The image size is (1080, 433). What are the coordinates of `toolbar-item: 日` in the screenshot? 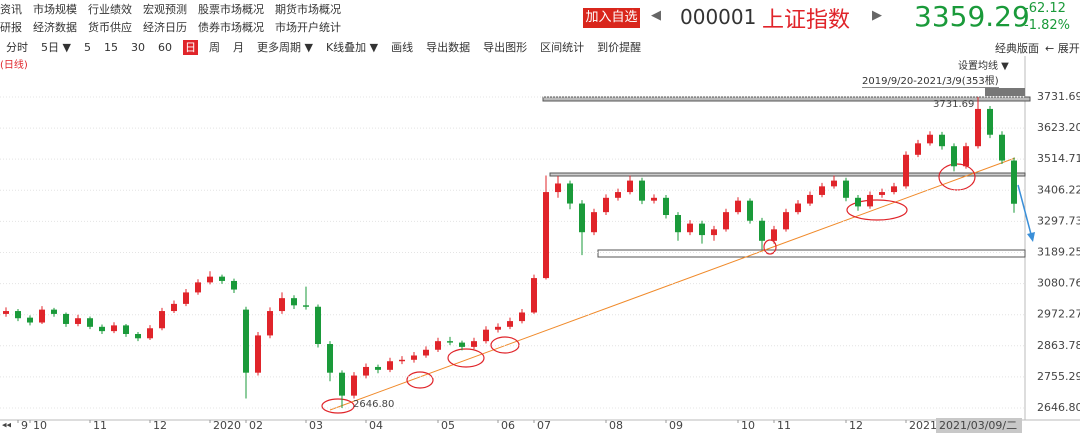 It's located at (190, 47).